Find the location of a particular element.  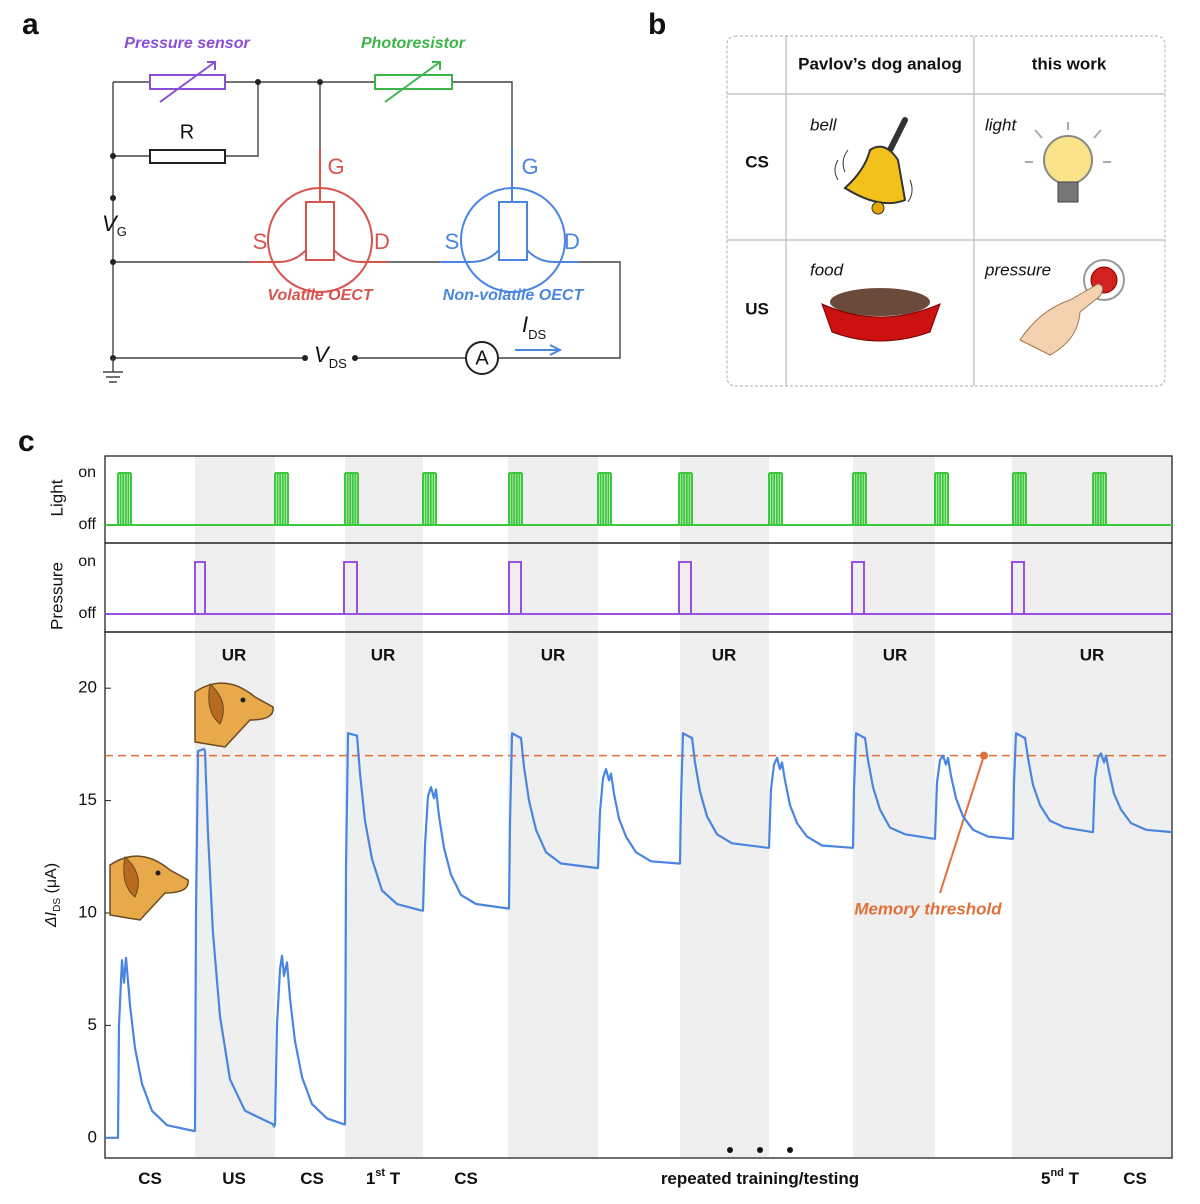

label: Photoresistor is located at coordinates (413, 43).